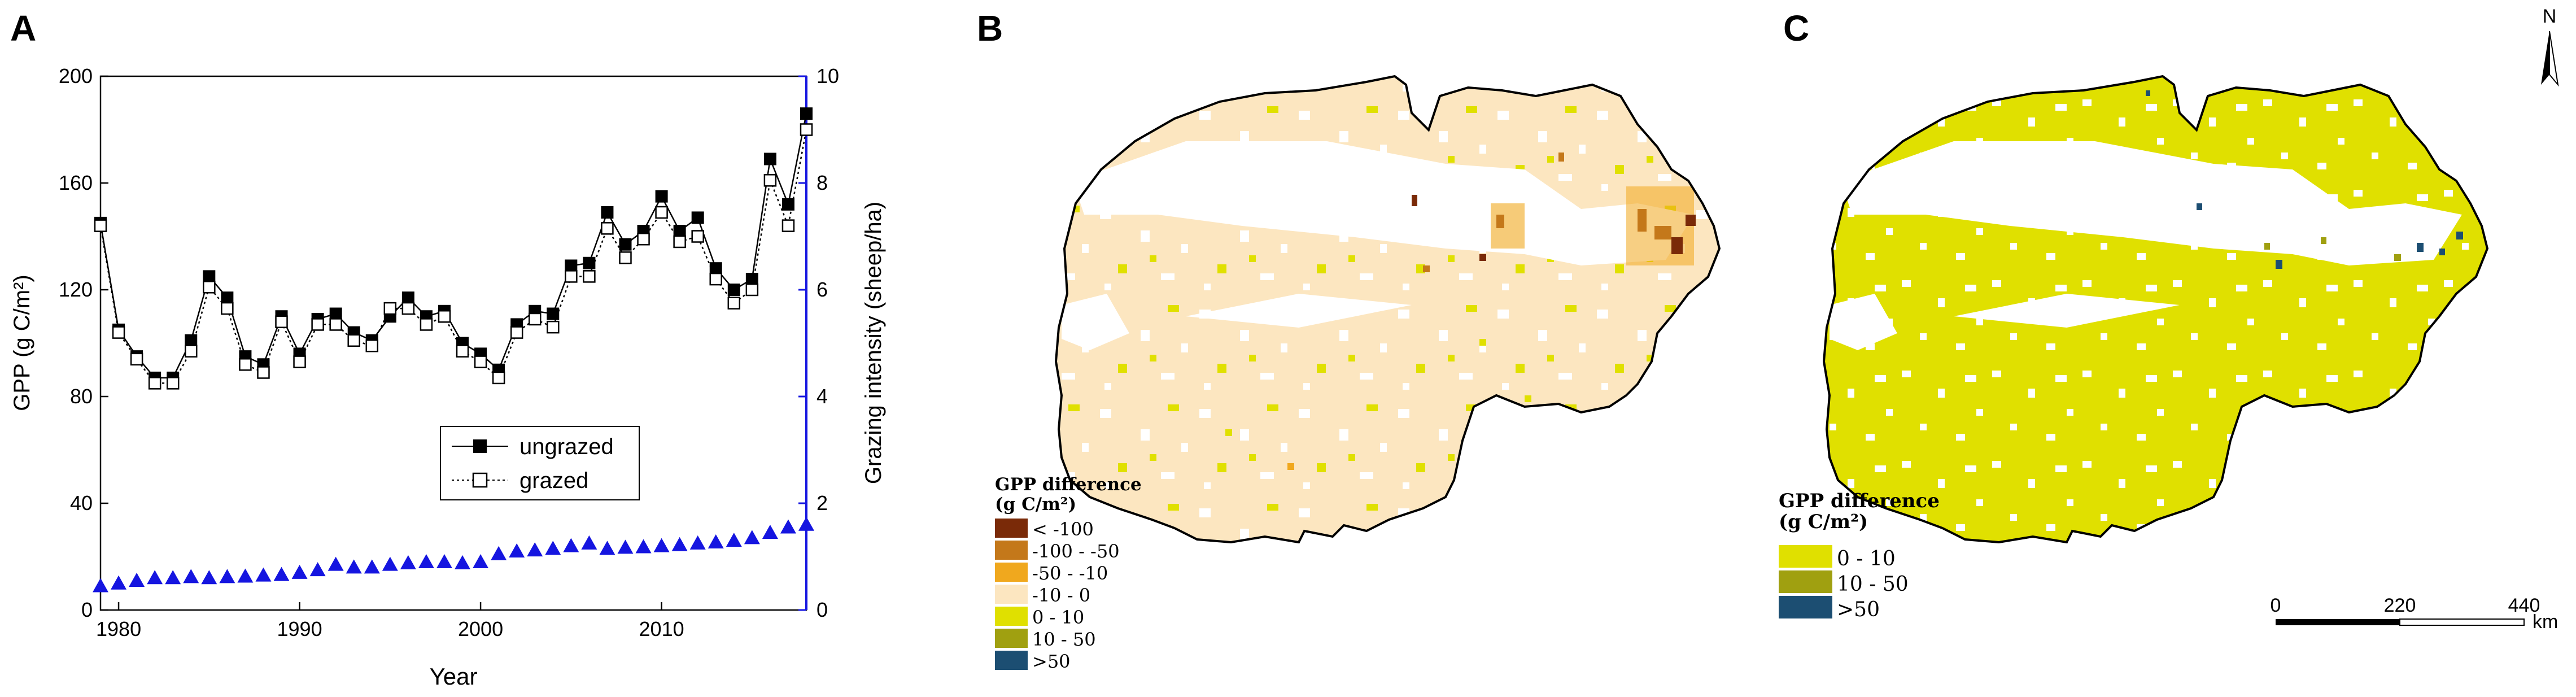 Image resolution: width=2576 pixels, height=697 pixels. I want to click on y2-tick-label: 8, so click(822, 182).